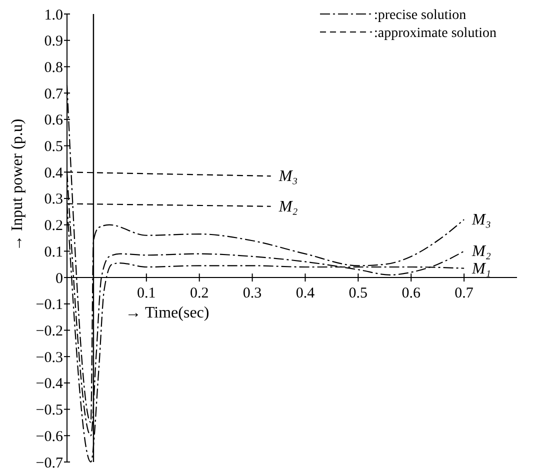 The width and height of the screenshot is (557, 471). Describe the element at coordinates (53, 200) in the screenshot. I see `y-tick-label: 0.3` at that location.